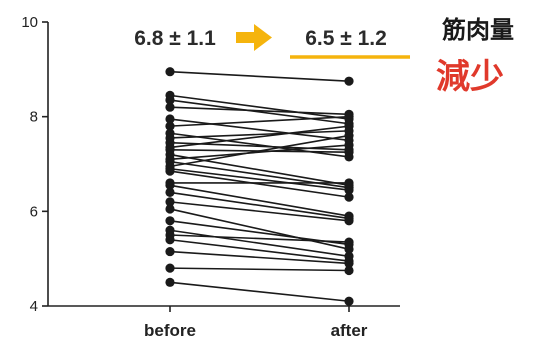 The image size is (539, 343). I want to click on data-point-25-after, so click(349, 242).